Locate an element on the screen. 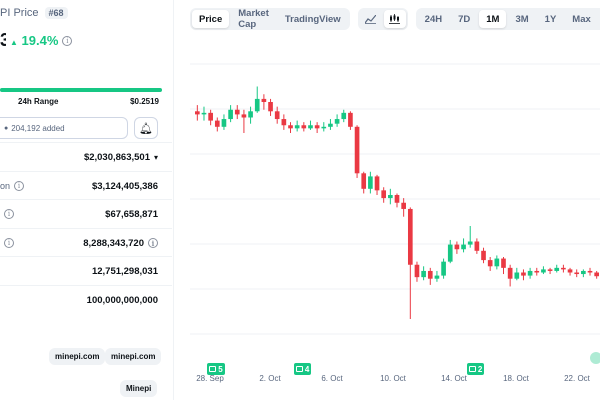 The image size is (600, 400). chevron-down-icon: ▾ is located at coordinates (155, 157).